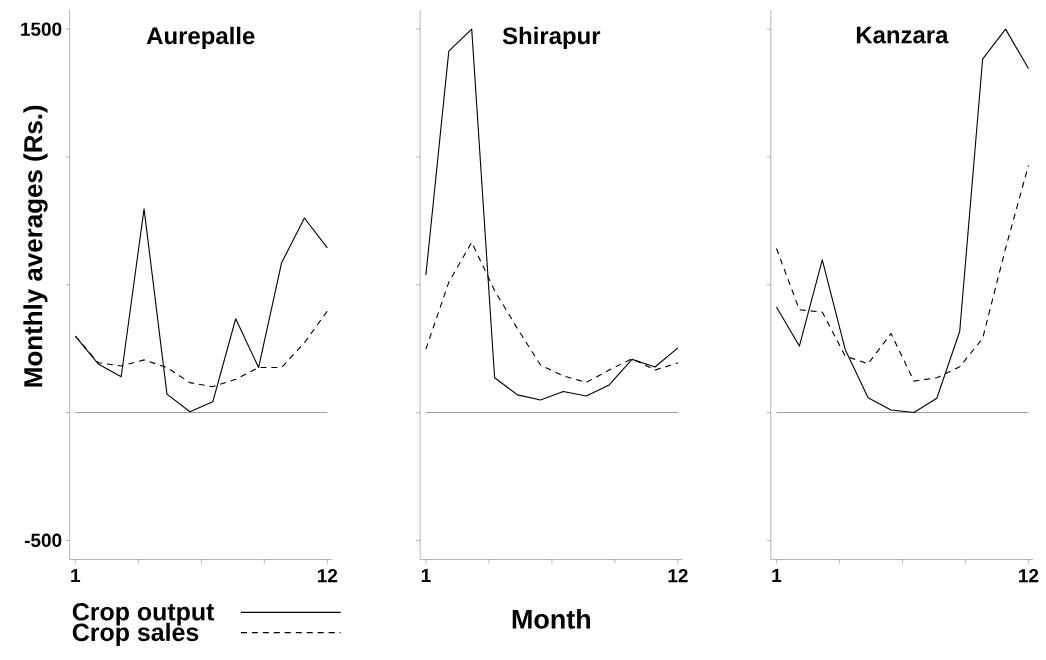  What do you see at coordinates (41, 29) in the screenshot?
I see `y-tick-label: 1500` at bounding box center [41, 29].